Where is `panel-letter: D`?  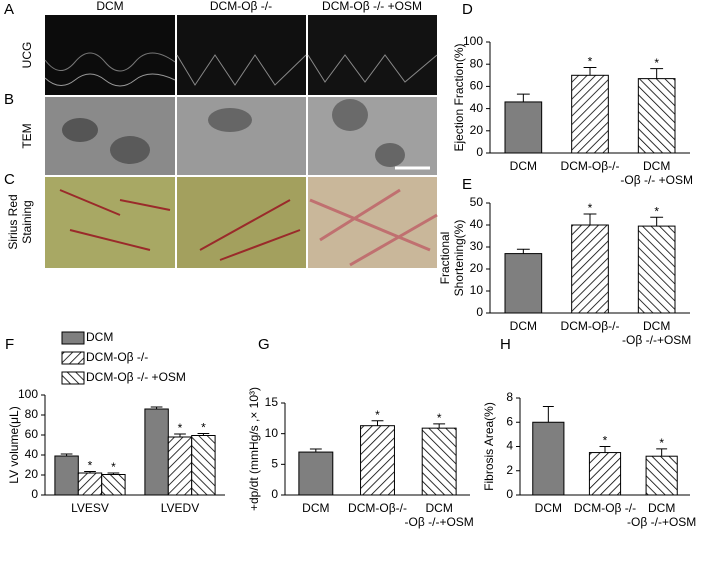 panel-letter: D is located at coordinates (467, 9).